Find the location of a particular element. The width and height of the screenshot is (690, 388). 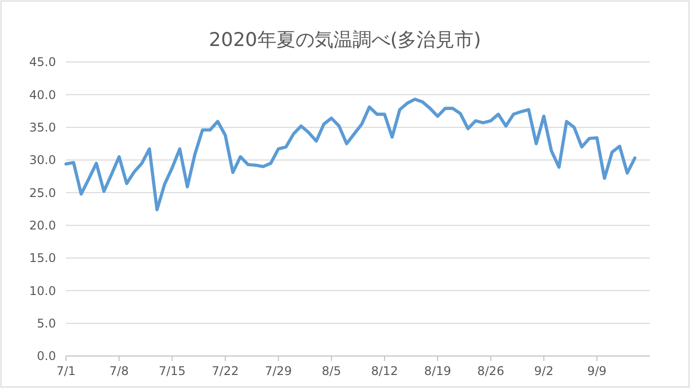

y-tick-label: 30.0 is located at coordinates (42, 160).